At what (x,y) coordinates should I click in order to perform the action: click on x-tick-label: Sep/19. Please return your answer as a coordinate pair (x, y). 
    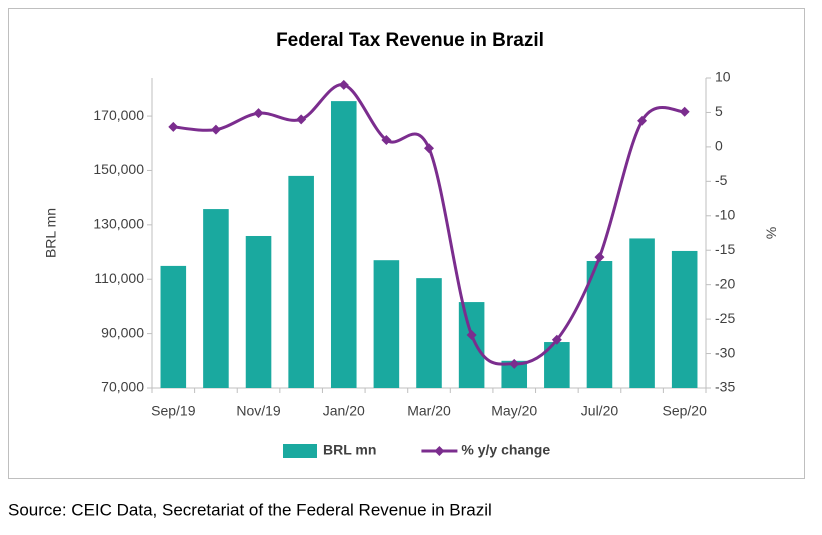
    Looking at the image, I should click on (173, 411).